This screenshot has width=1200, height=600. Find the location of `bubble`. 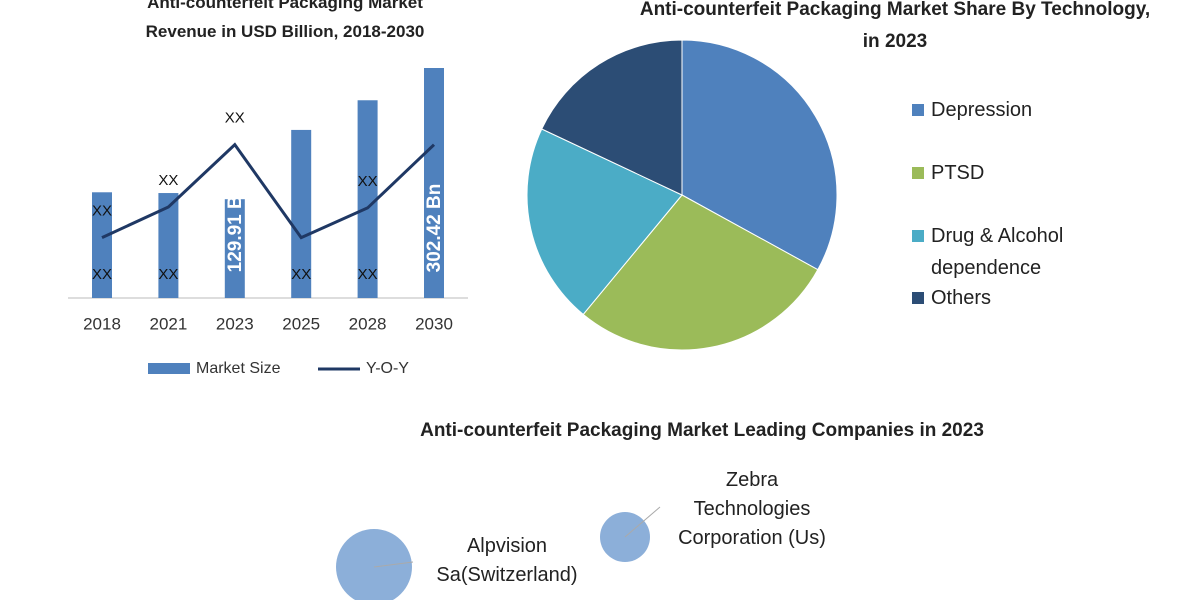

bubble is located at coordinates (374, 564).